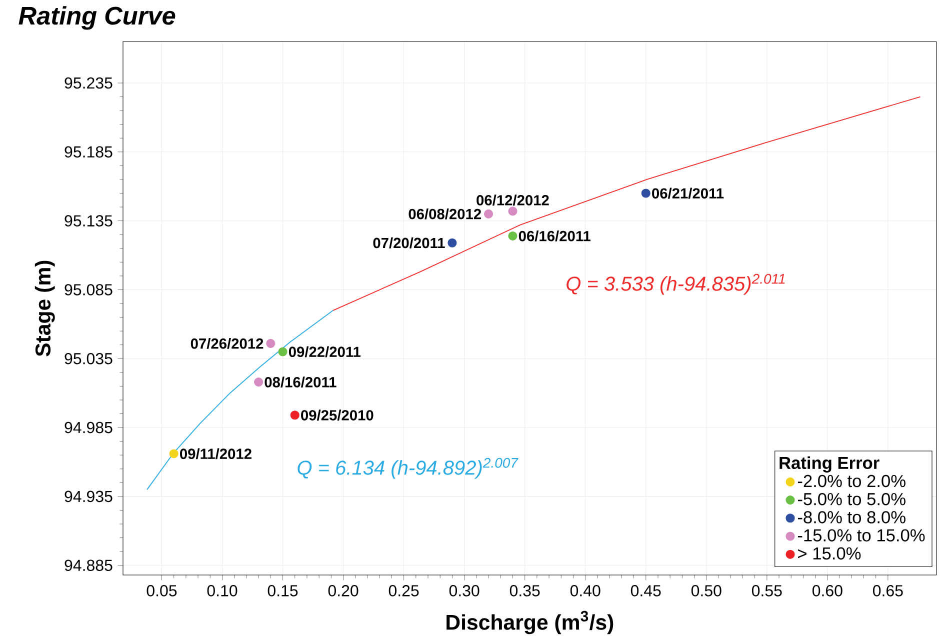  What do you see at coordinates (283, 590) in the screenshot?
I see `x-tick-label: 0.15` at bounding box center [283, 590].